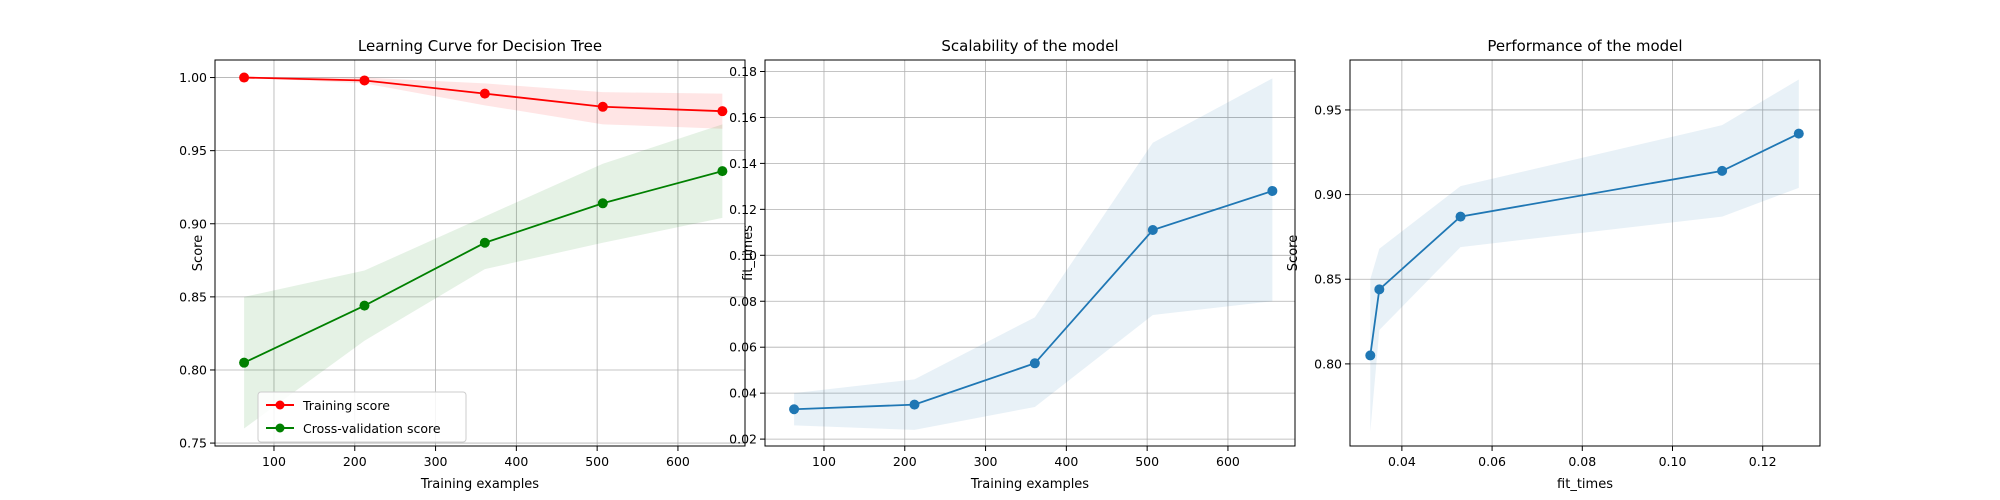  What do you see at coordinates (1029, 46) in the screenshot?
I see `scalability-title: Scalability of the model` at bounding box center [1029, 46].